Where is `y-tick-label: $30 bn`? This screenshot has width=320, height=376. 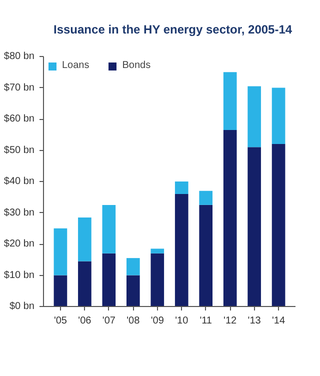 y-tick-label: $30 bn is located at coordinates (19, 212).